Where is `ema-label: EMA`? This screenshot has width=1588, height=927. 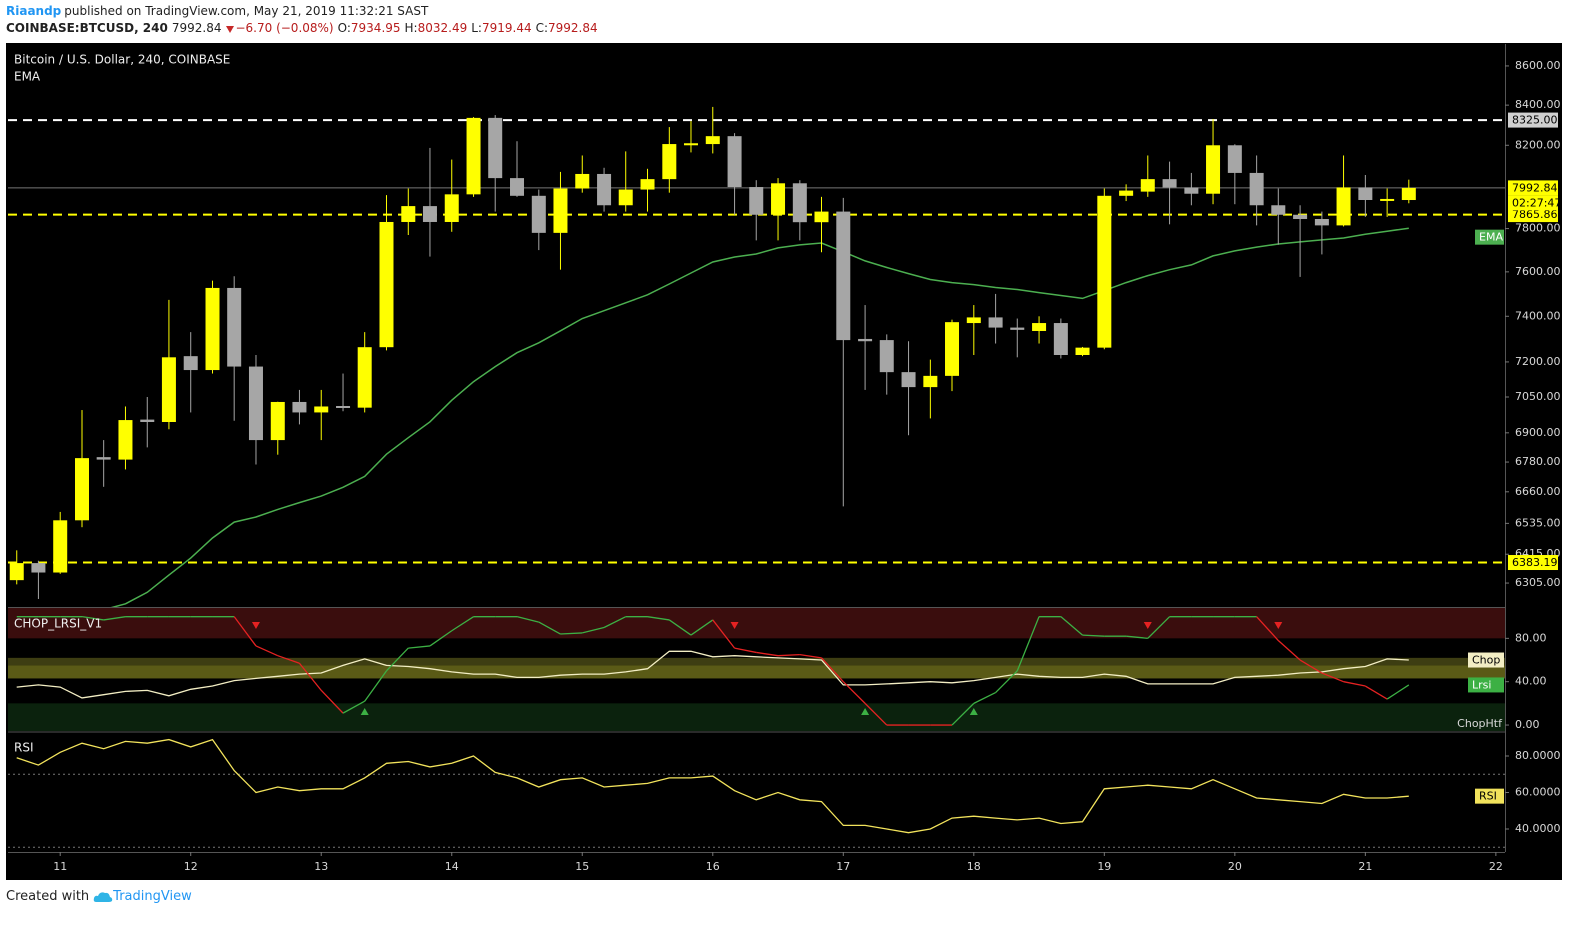 ema-label: EMA is located at coordinates (1491, 237).